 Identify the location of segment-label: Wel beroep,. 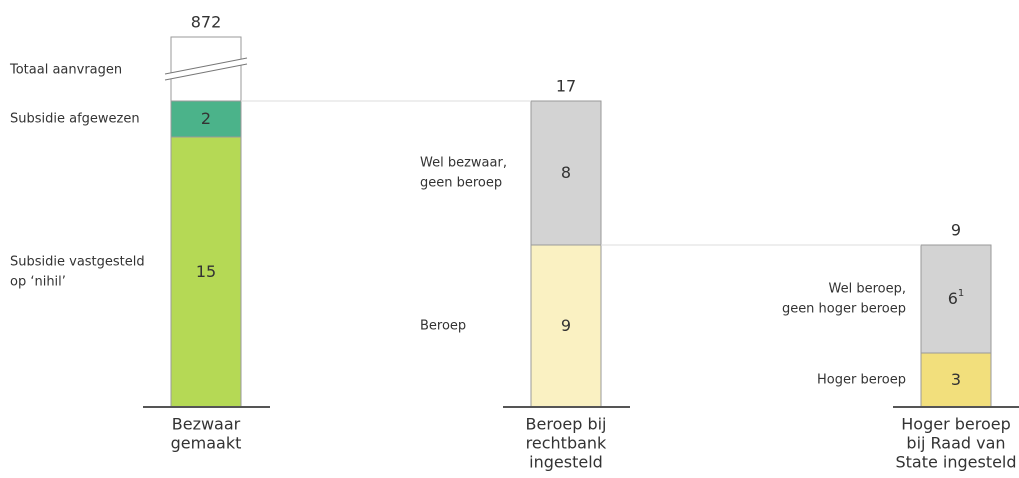
(867, 289).